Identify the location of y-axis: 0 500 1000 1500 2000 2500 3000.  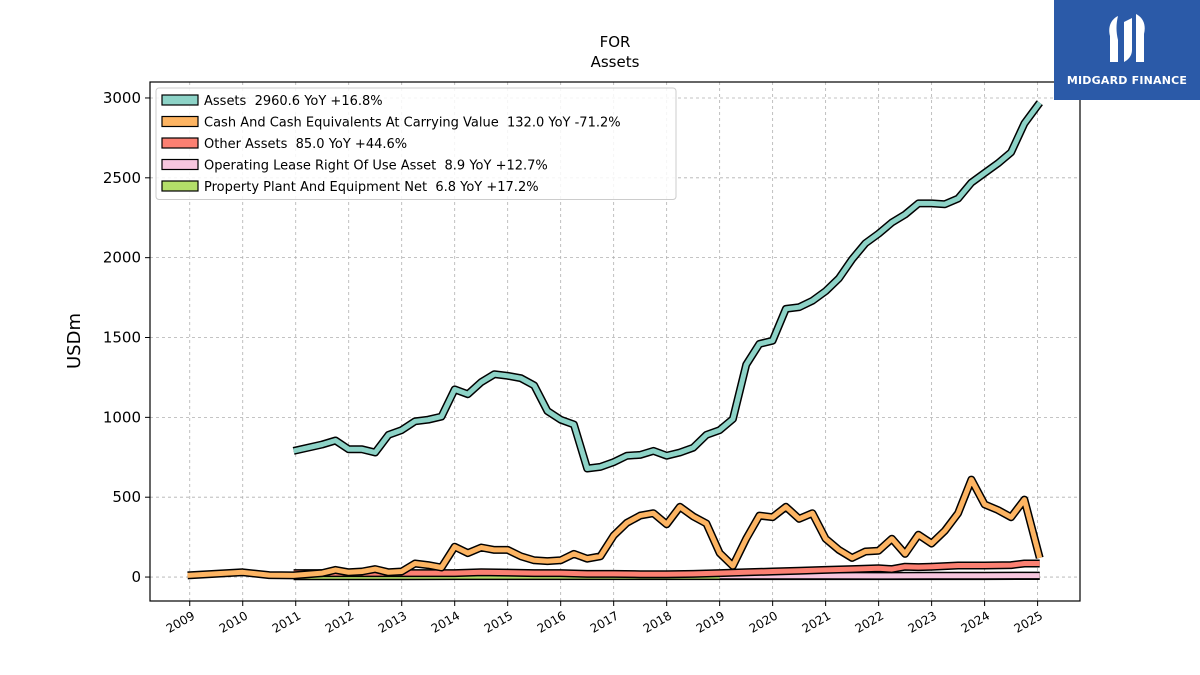
(126, 337).